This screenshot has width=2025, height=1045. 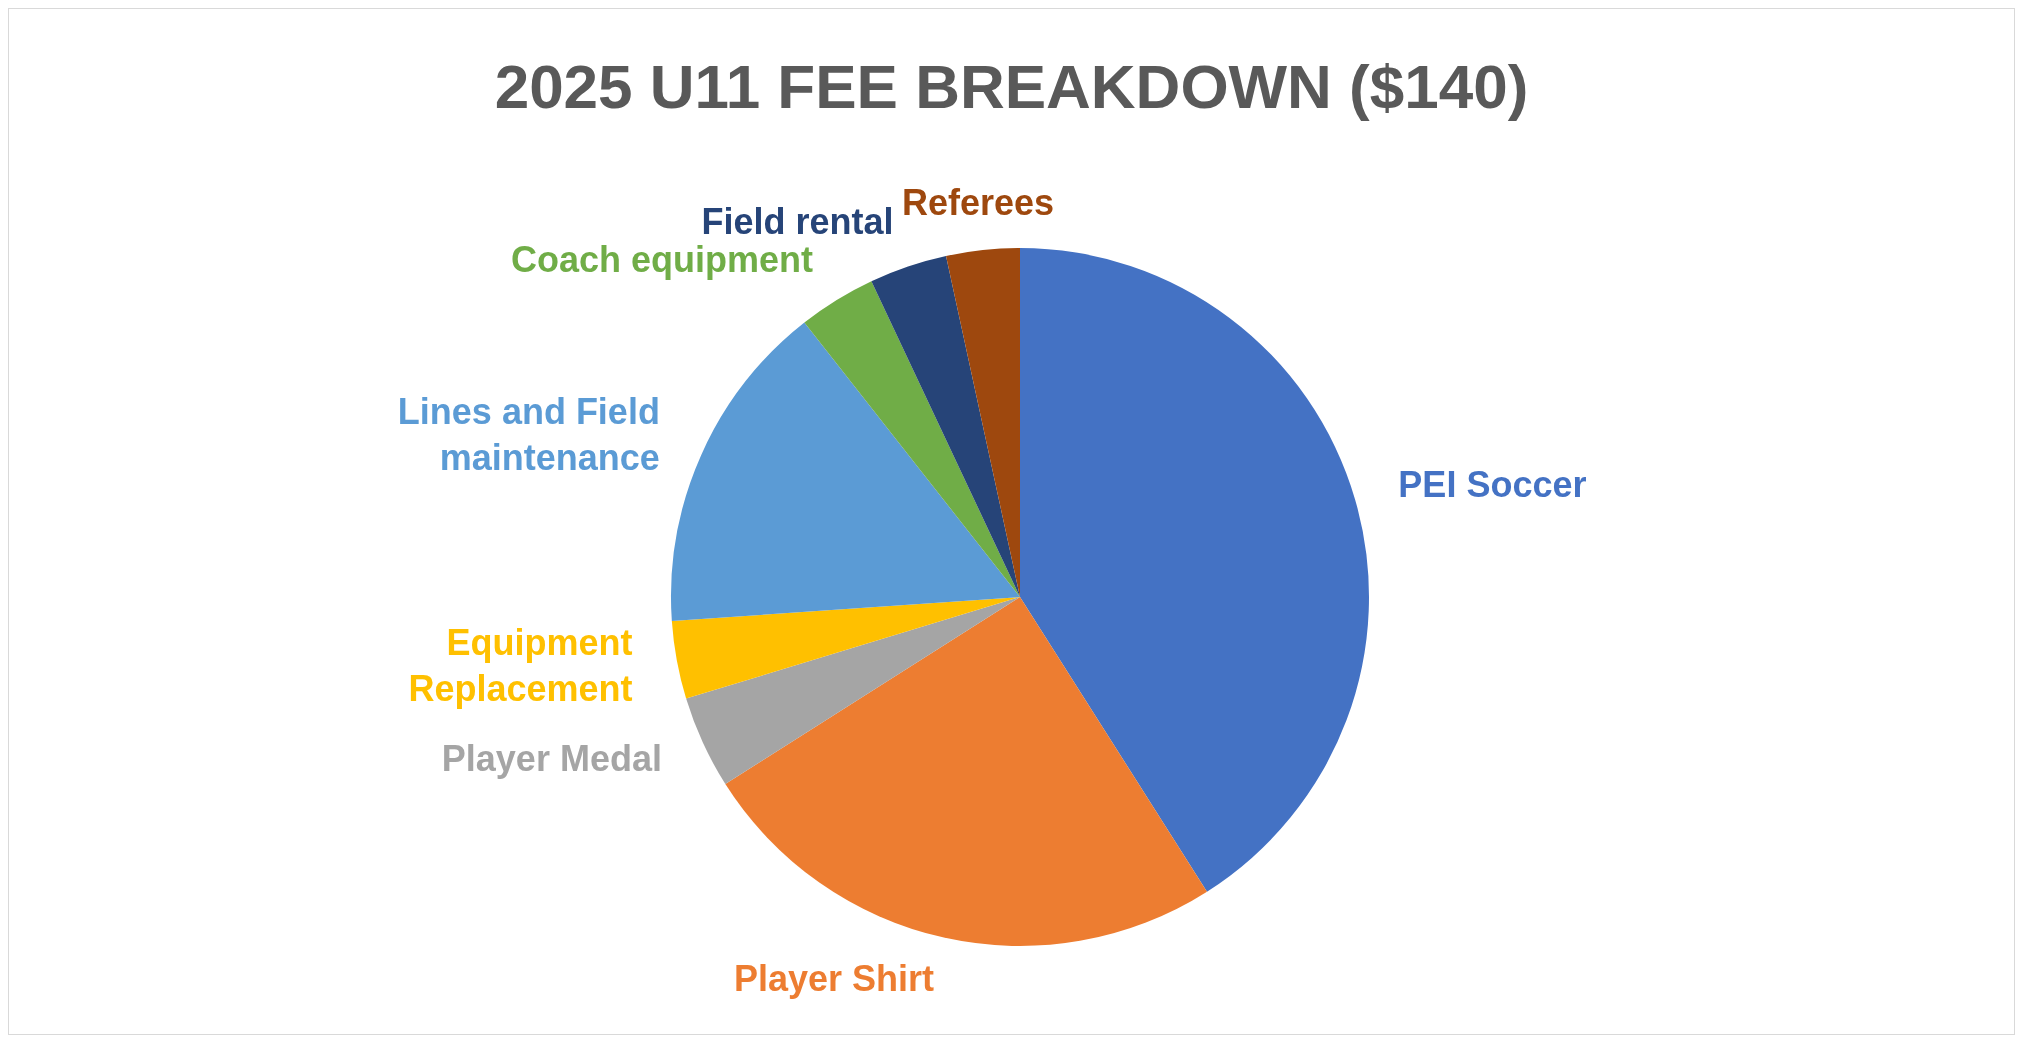 What do you see at coordinates (520, 666) in the screenshot?
I see `slice-label: Equipment Replacement` at bounding box center [520, 666].